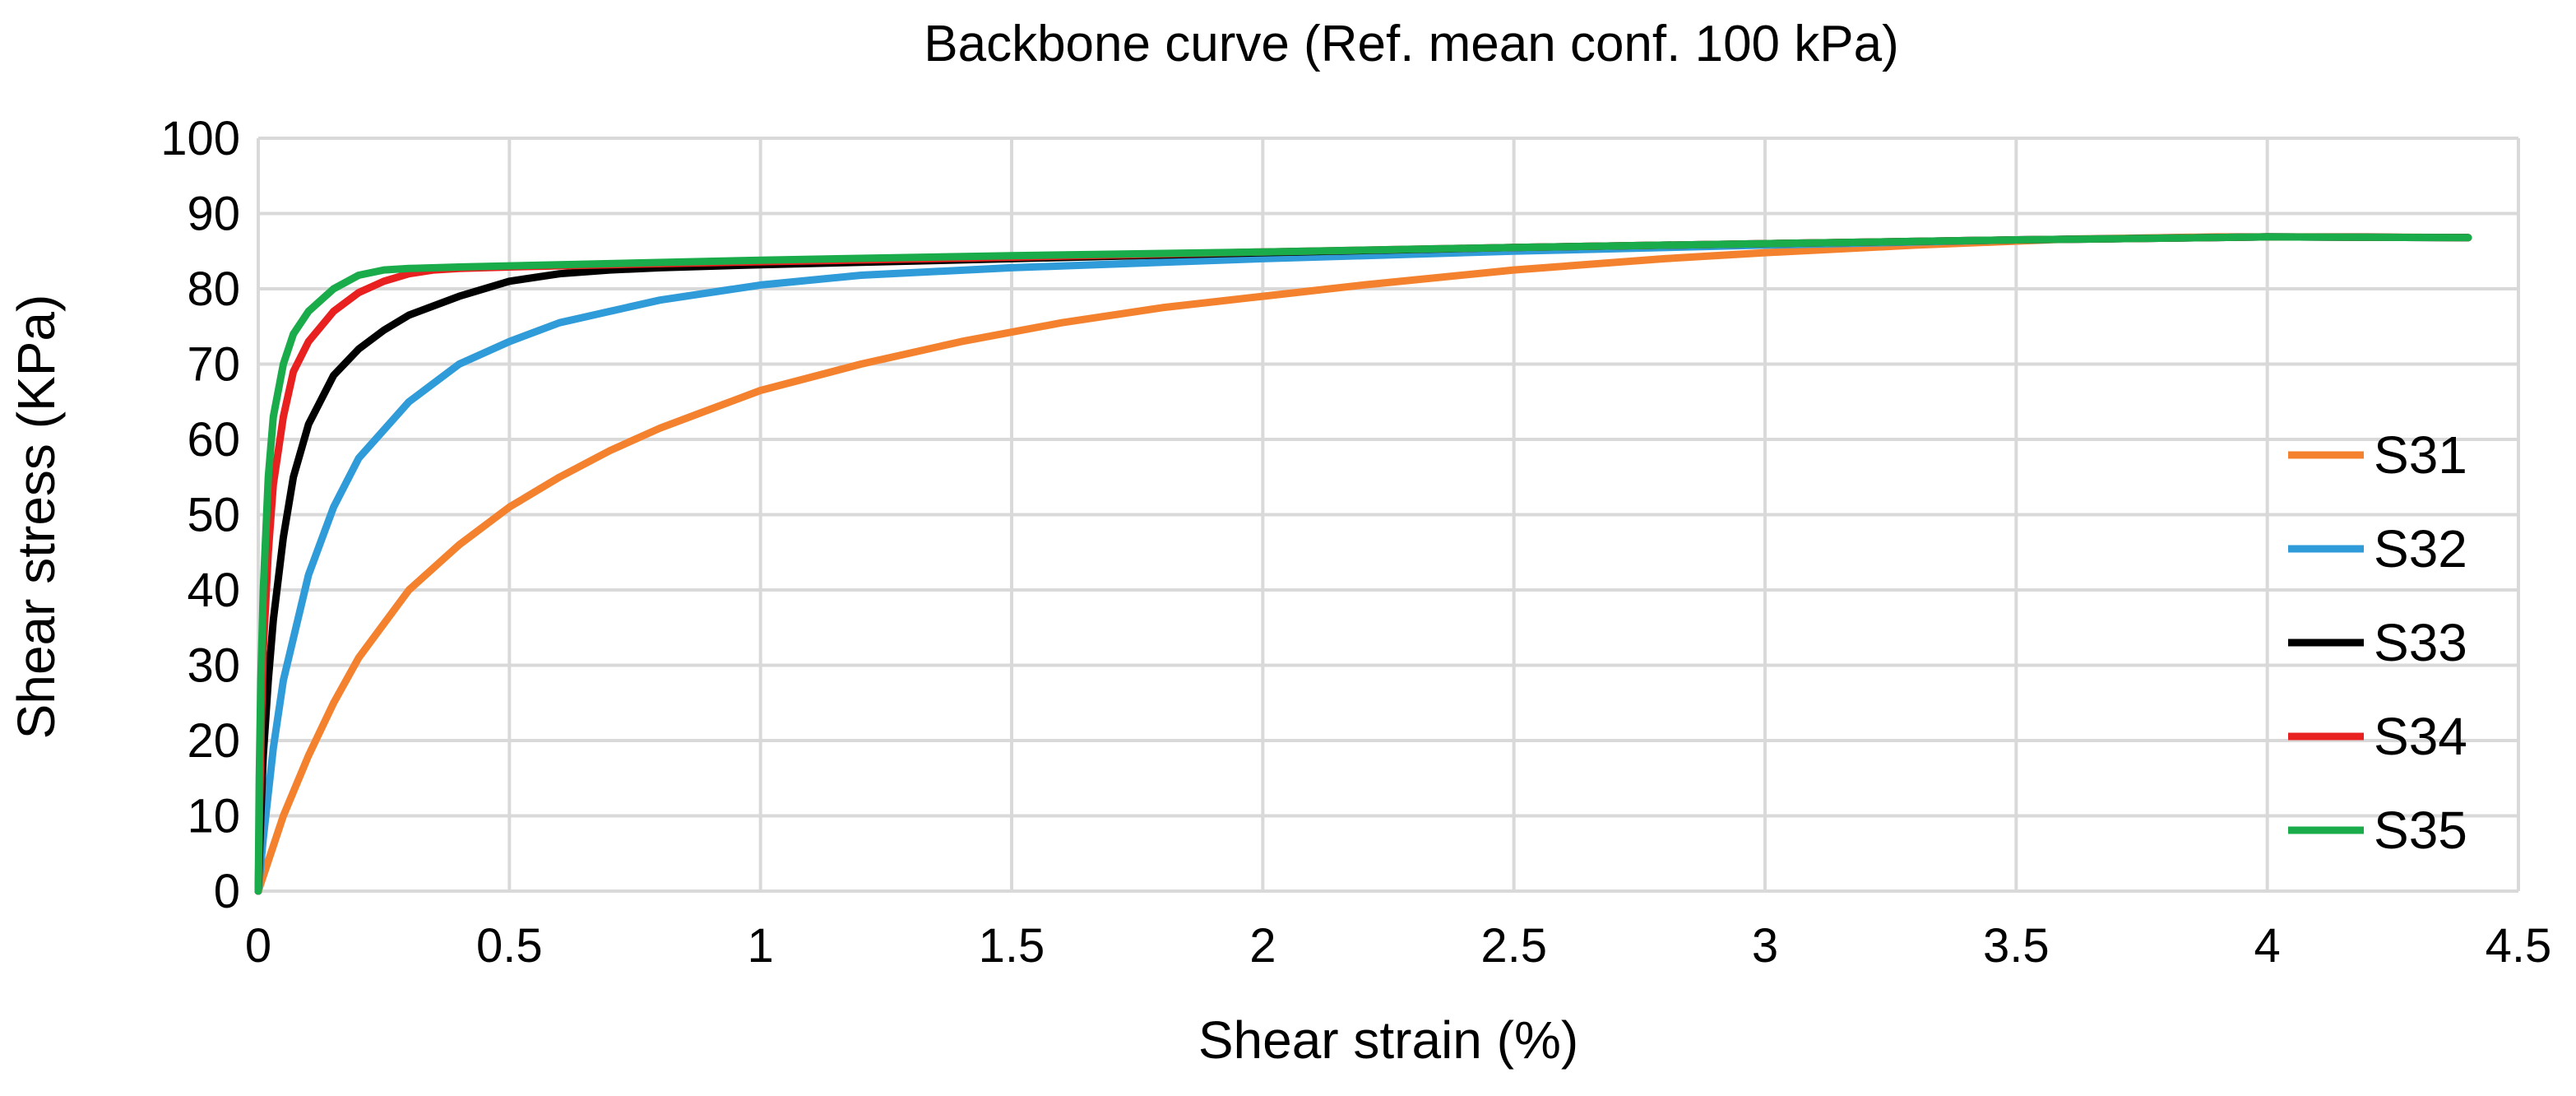 The height and width of the screenshot is (1096, 2576). I want to click on y-tick-label: 10, so click(213, 816).